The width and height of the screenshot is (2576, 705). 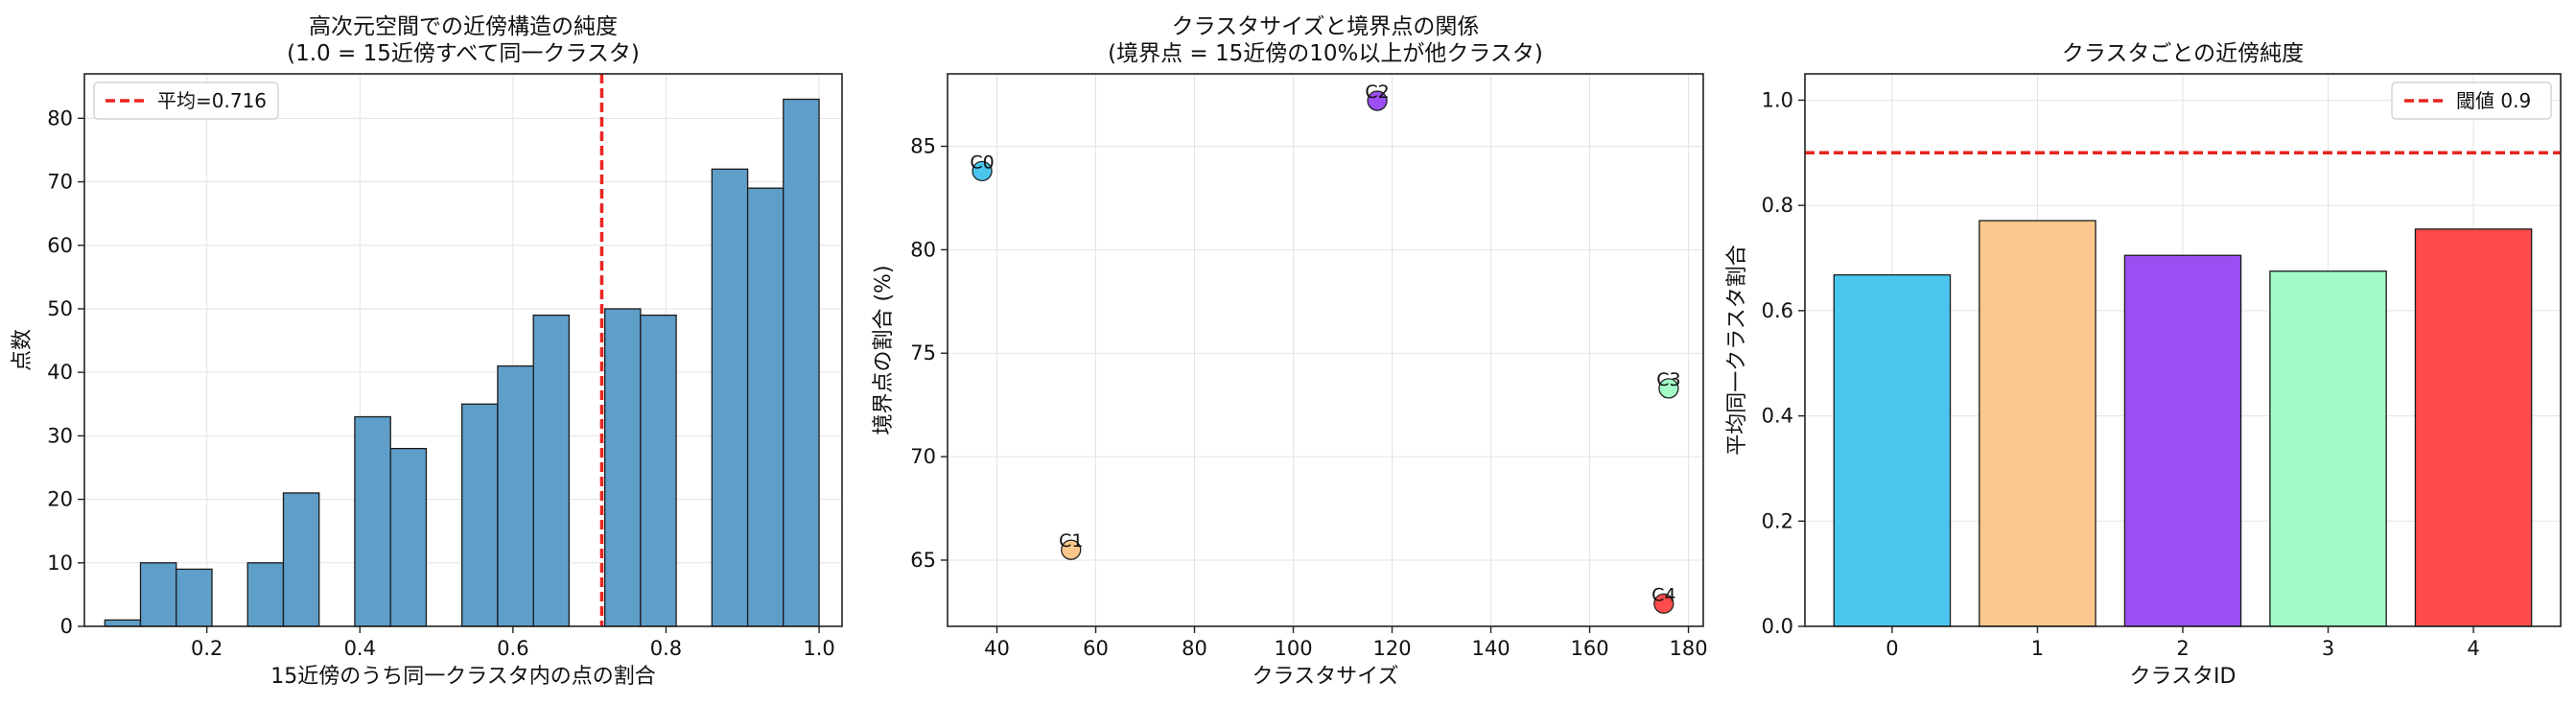 What do you see at coordinates (60, 435) in the screenshot?
I see `hist-ytick-label: 30` at bounding box center [60, 435].